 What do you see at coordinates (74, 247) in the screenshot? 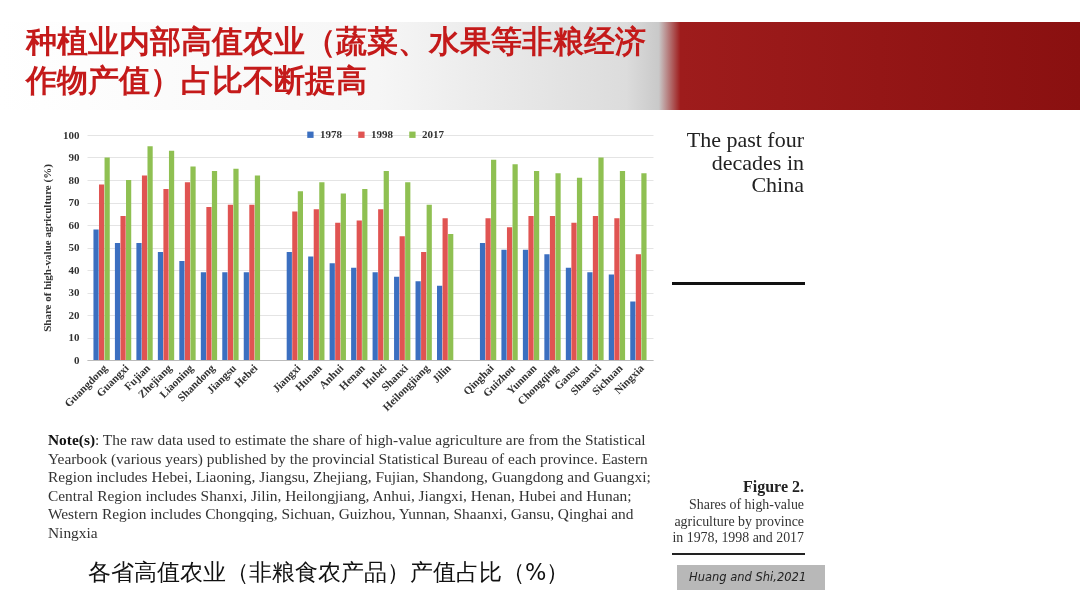
I see `y-tick-label: 50` at bounding box center [74, 247].